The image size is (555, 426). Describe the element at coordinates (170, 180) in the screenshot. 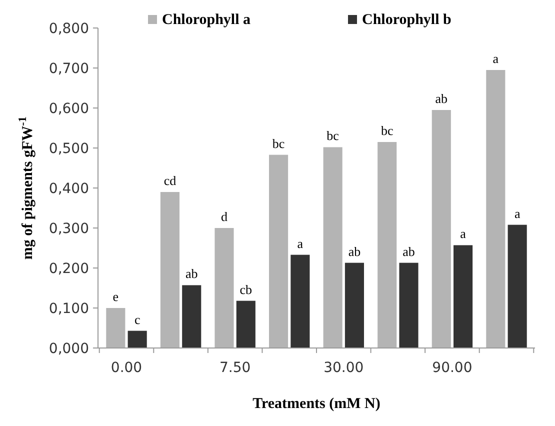

I see `data-label: cd` at that location.